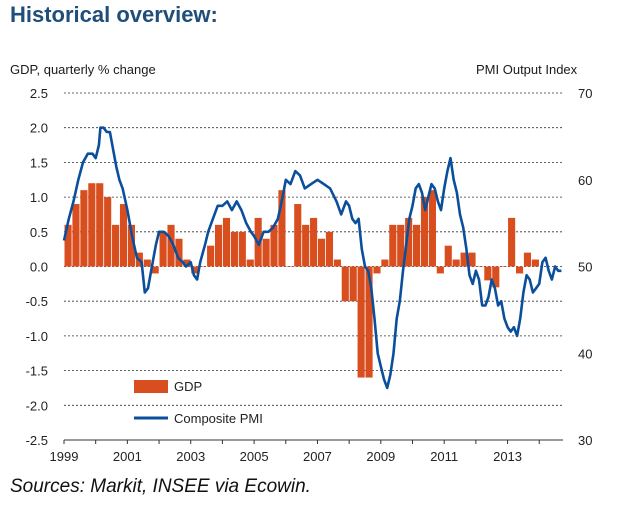 This screenshot has width=640, height=528. Describe the element at coordinates (37, 405) in the screenshot. I see `y-left-tick-label: -2.0` at that location.